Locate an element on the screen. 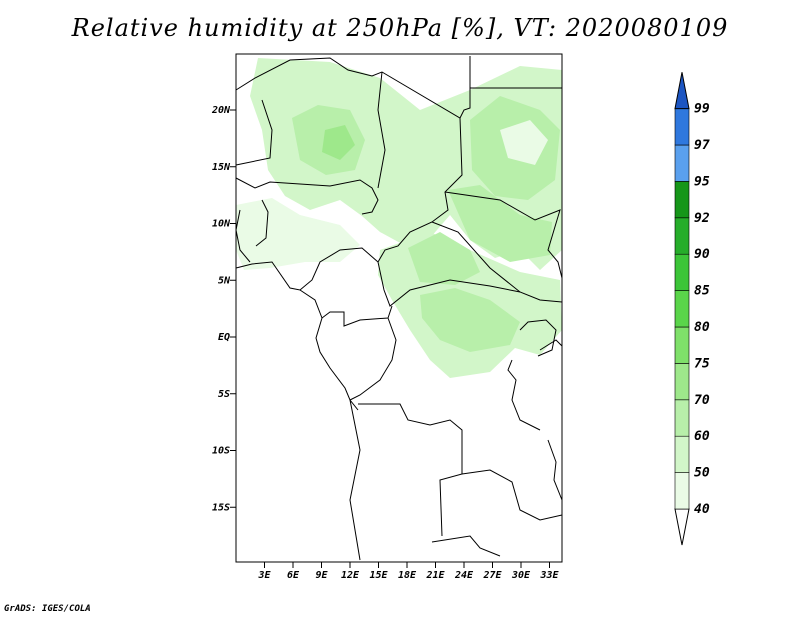 The height and width of the screenshot is (618, 800). colorbar-label: 97 is located at coordinates (702, 145).